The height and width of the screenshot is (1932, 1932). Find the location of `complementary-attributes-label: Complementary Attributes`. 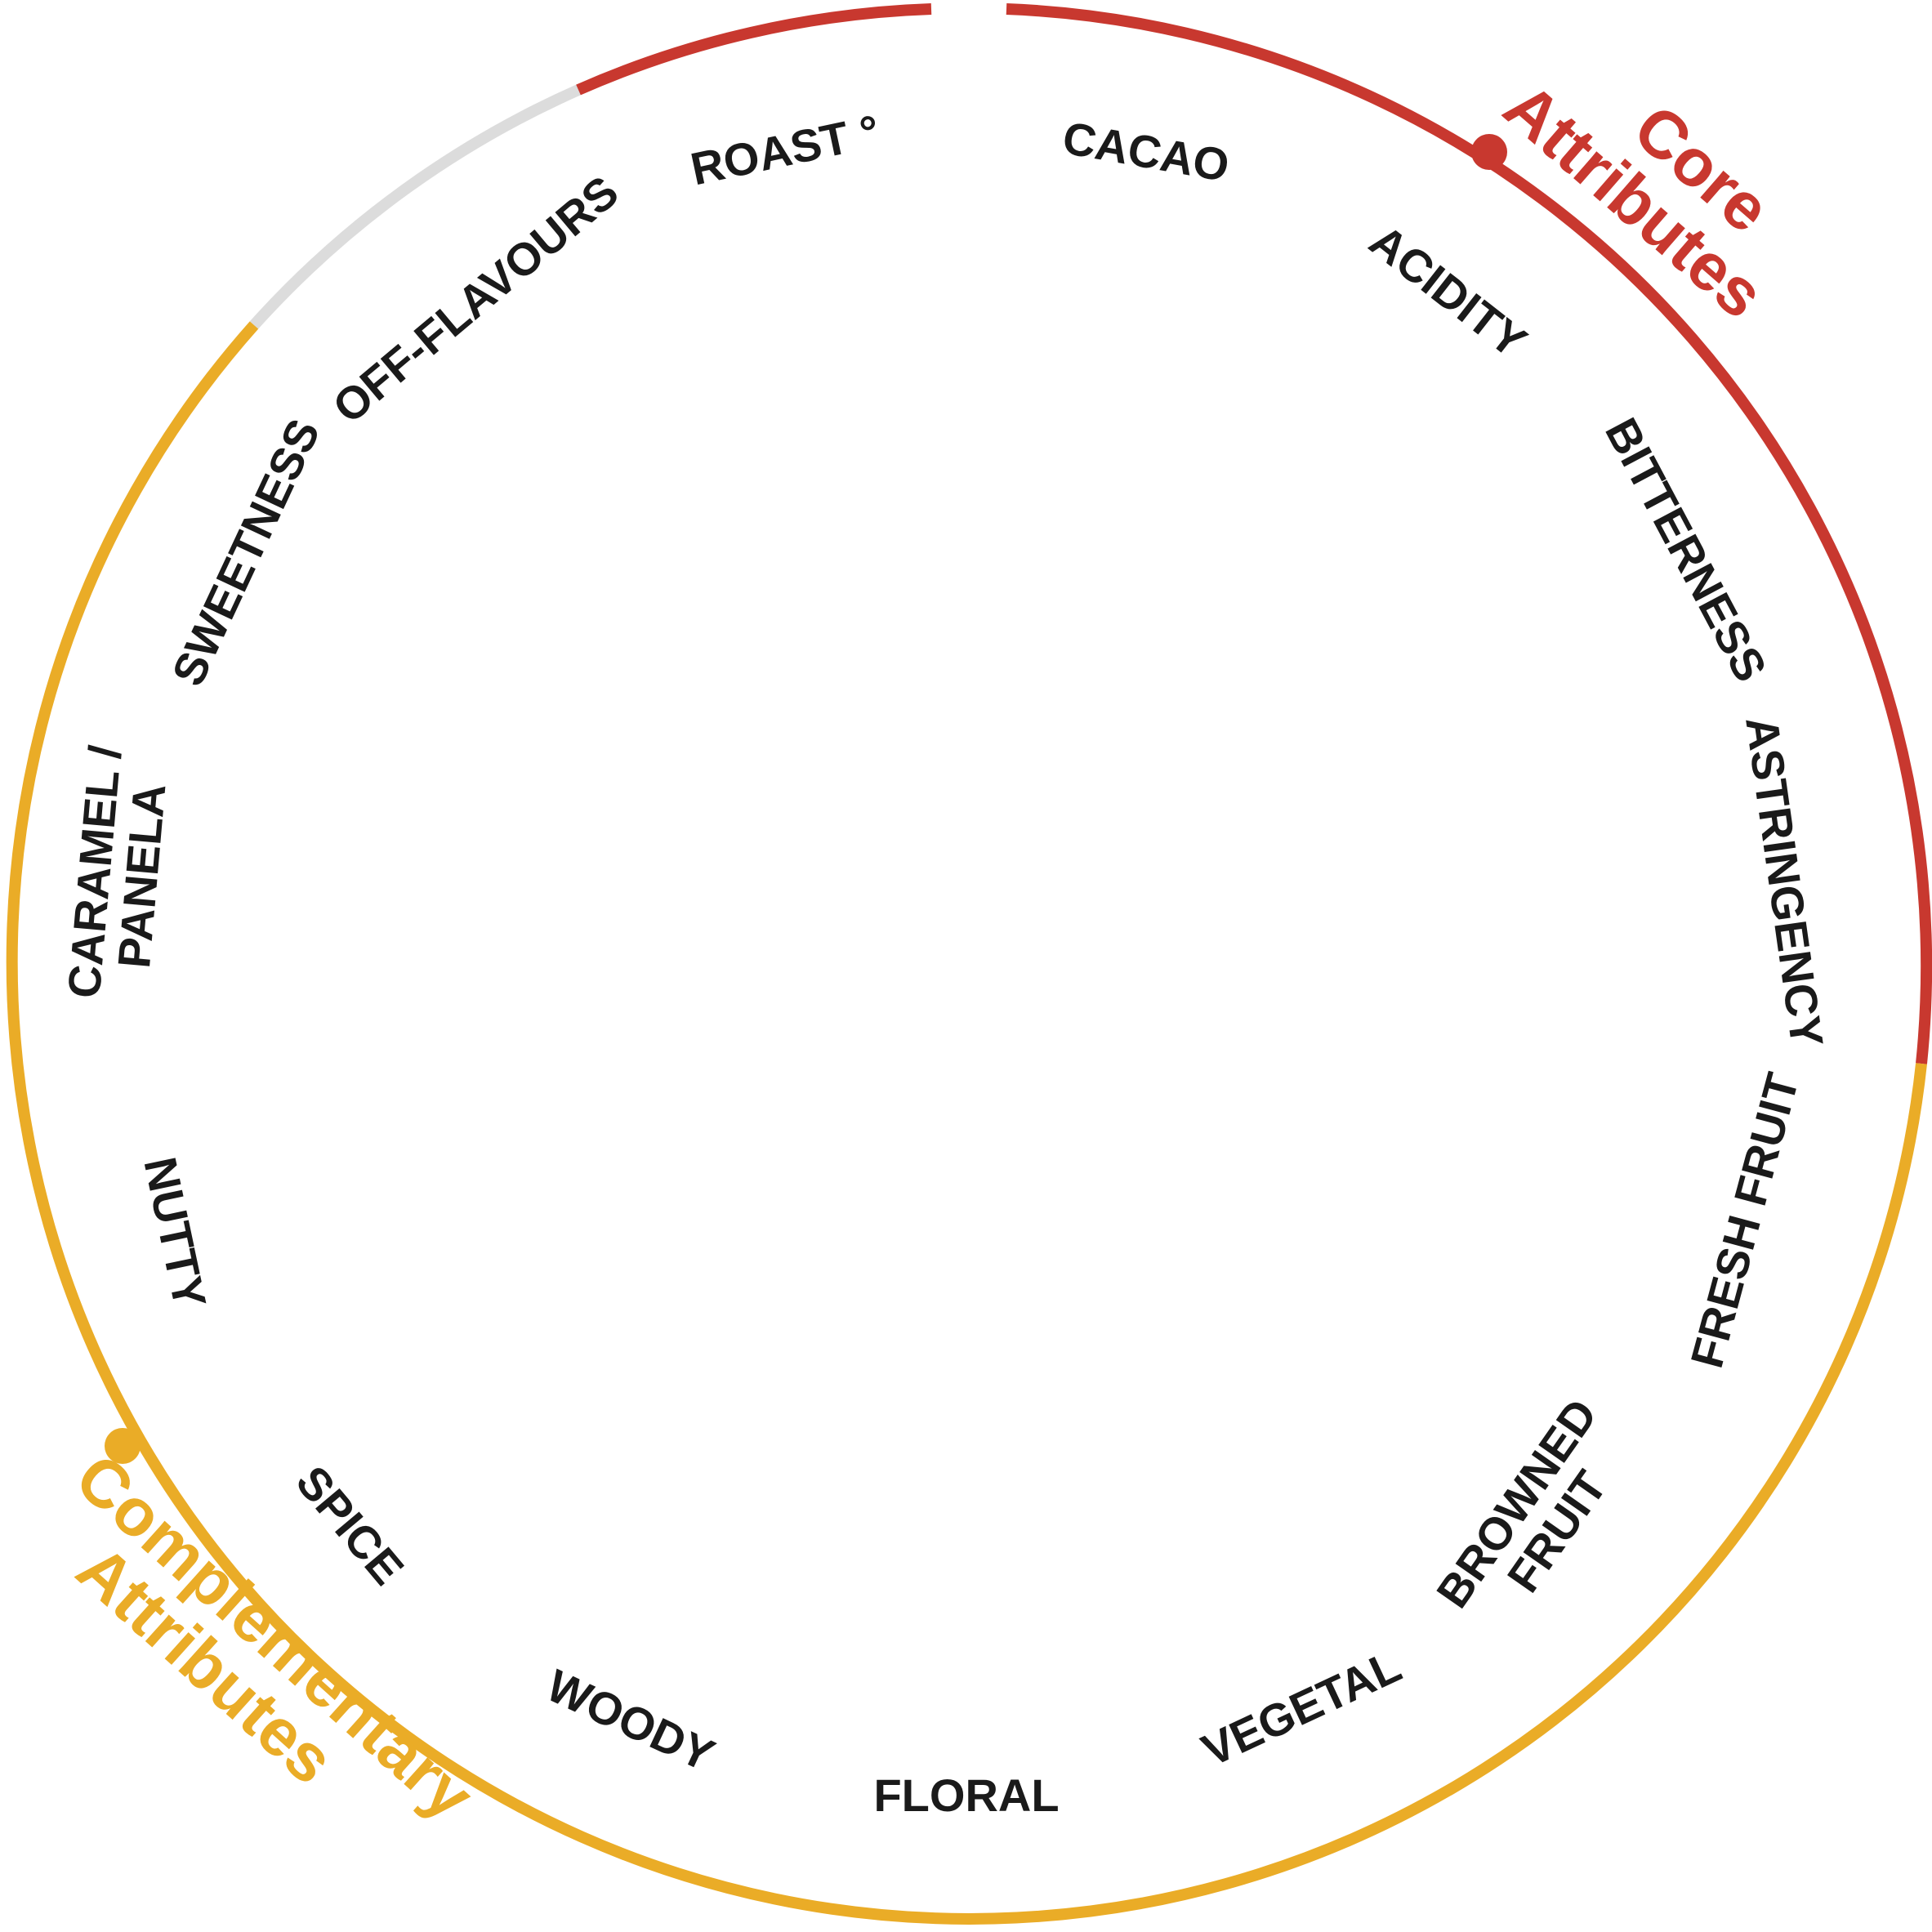

complementary-attributes-label: Complementary Attributes is located at coordinates (274, 1637).